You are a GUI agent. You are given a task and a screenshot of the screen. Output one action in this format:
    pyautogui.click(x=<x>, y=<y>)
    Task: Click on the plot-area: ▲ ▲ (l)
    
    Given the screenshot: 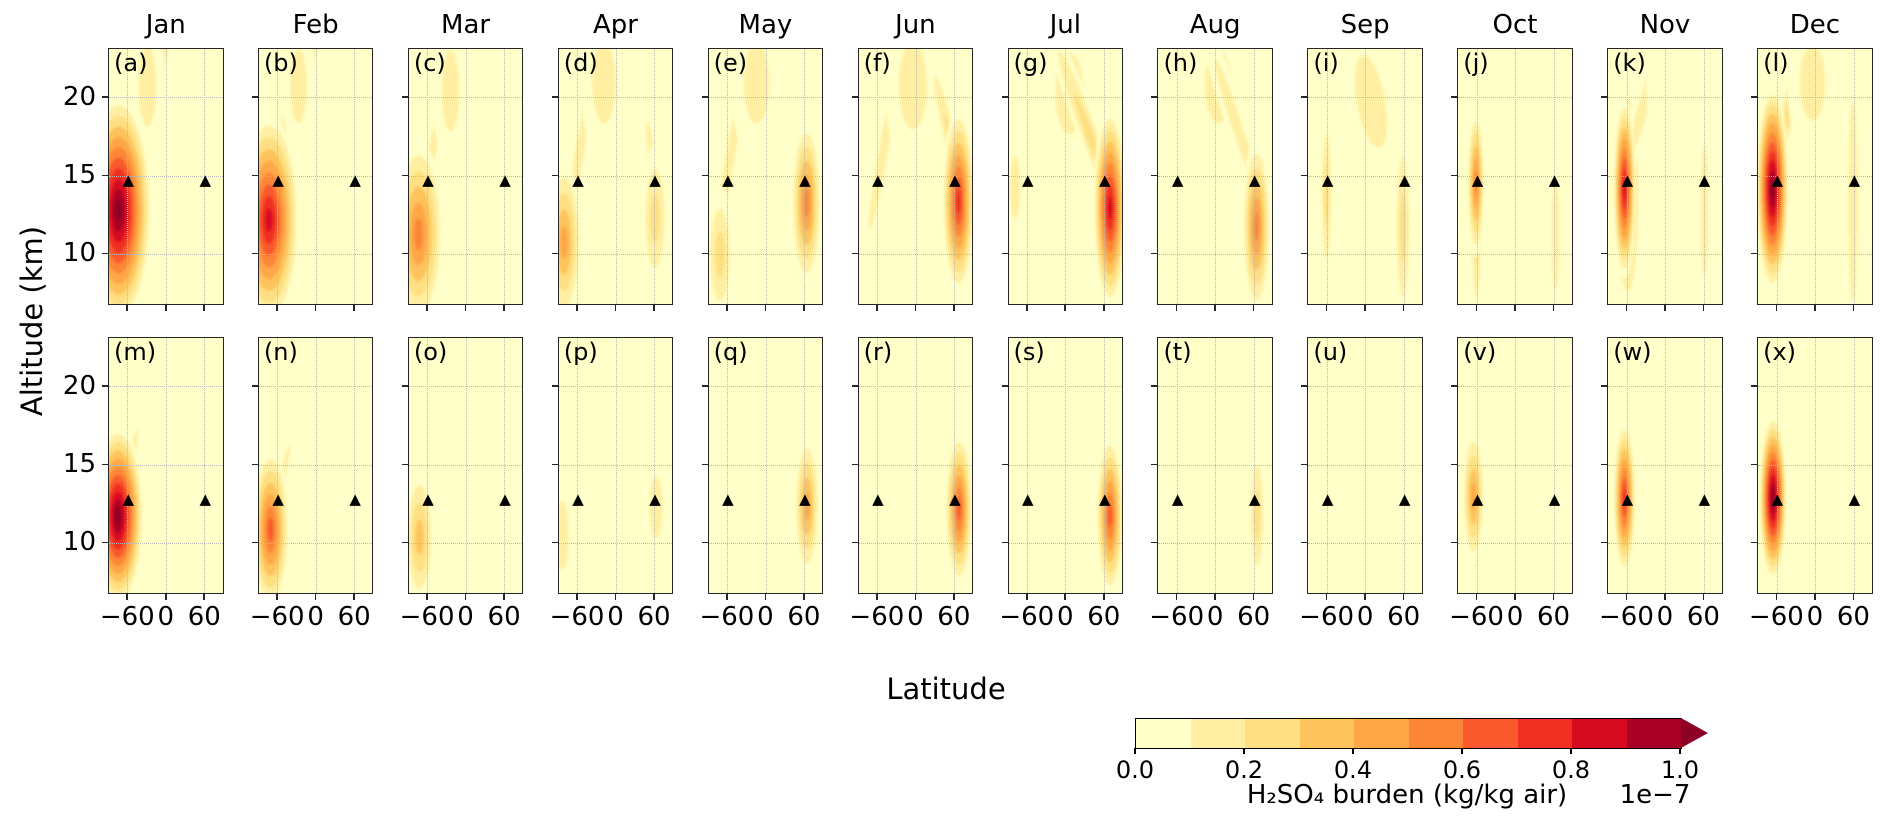 What is the action you would take?
    pyautogui.click(x=1815, y=176)
    